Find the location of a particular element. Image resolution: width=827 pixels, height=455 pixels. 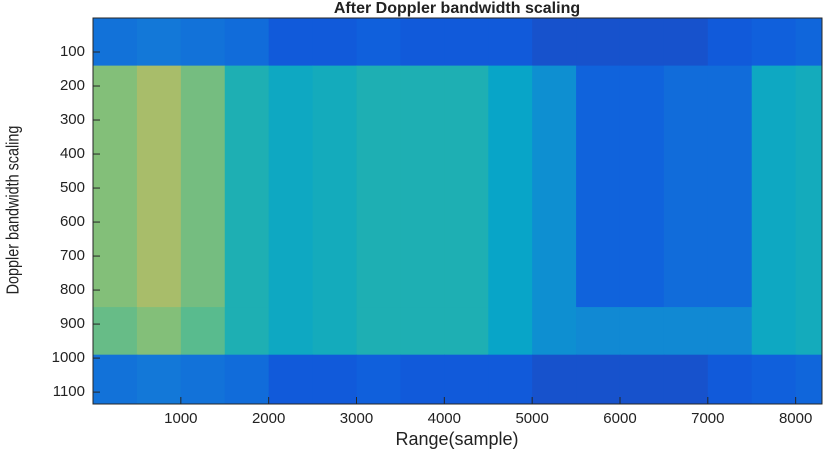

y-axis-label: Doppler bandwidth scaling is located at coordinates (13, 210).